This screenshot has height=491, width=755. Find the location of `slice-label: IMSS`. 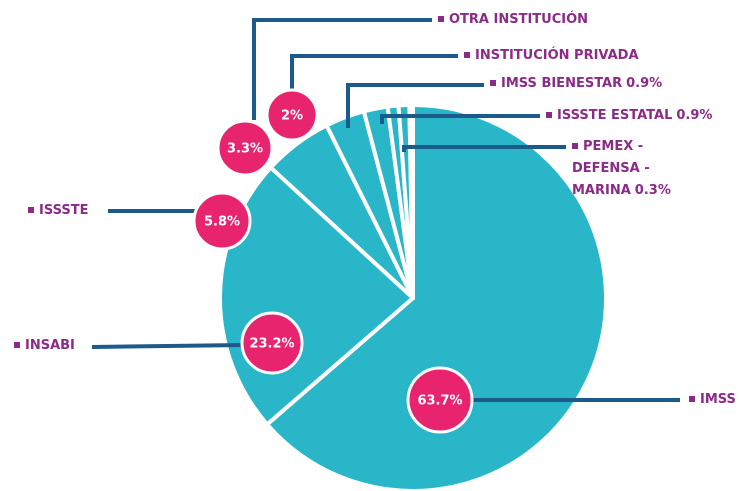

slice-label: IMSS is located at coordinates (712, 400).